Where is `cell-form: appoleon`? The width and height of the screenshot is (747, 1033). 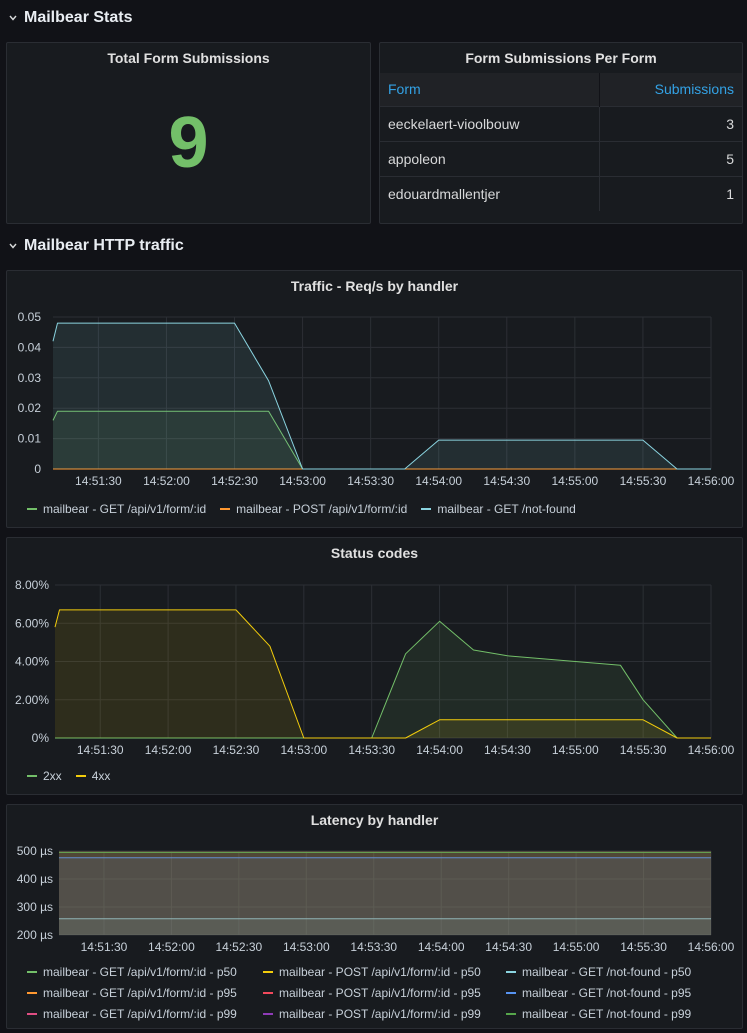 cell-form: appoleon is located at coordinates (490, 158).